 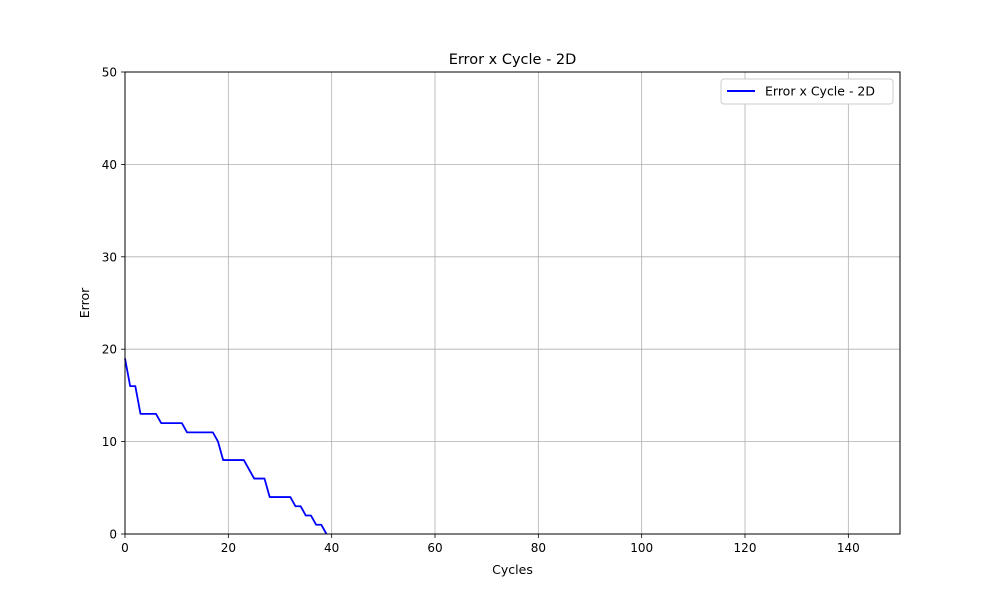 I want to click on series-layer, so click(x=226, y=446).